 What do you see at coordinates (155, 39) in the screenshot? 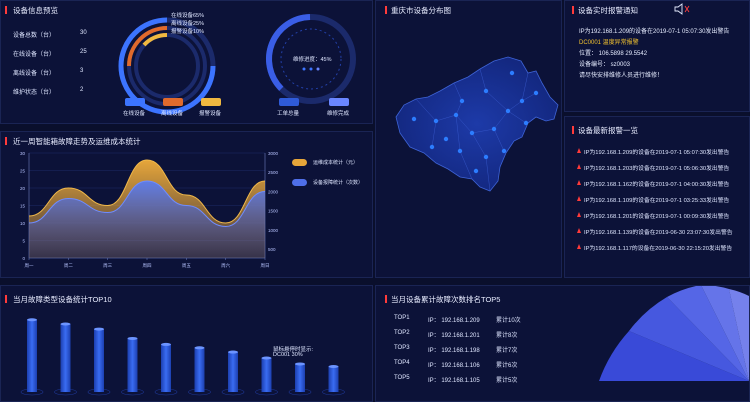
I see `ring-alarm` at bounding box center [155, 39].